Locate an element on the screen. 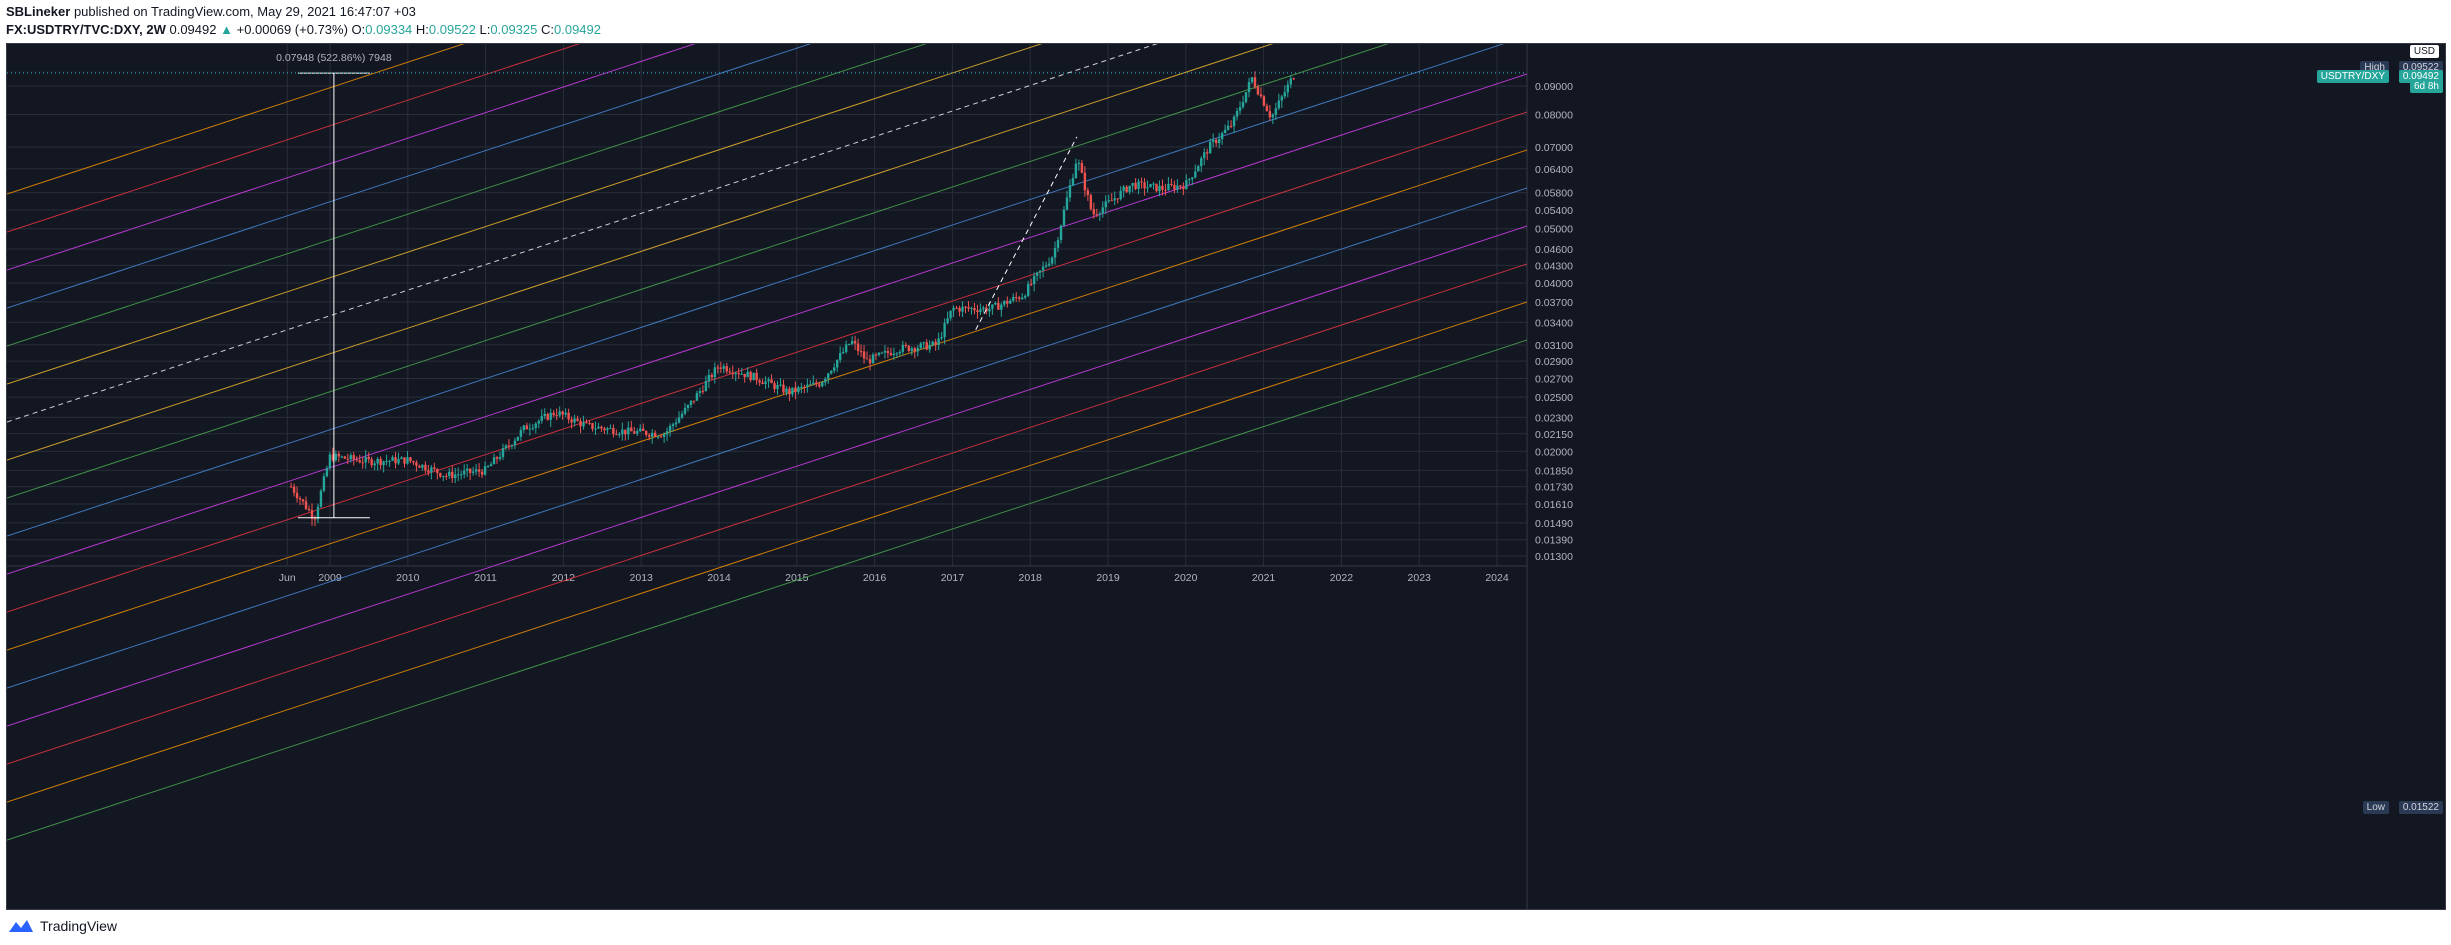 This screenshot has height=945, width=2451. open-value: 0.09334 is located at coordinates (389, 29).